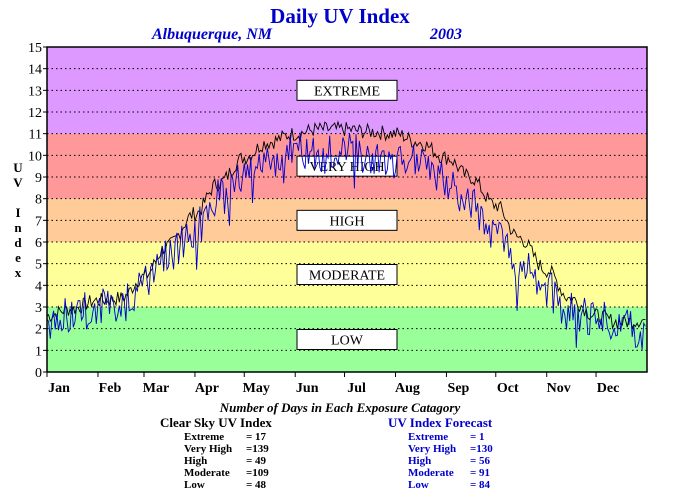 Image resolution: width=680 pixels, height=500 pixels. What do you see at coordinates (38, 373) in the screenshot?
I see `y-tick-label: 0` at bounding box center [38, 373].